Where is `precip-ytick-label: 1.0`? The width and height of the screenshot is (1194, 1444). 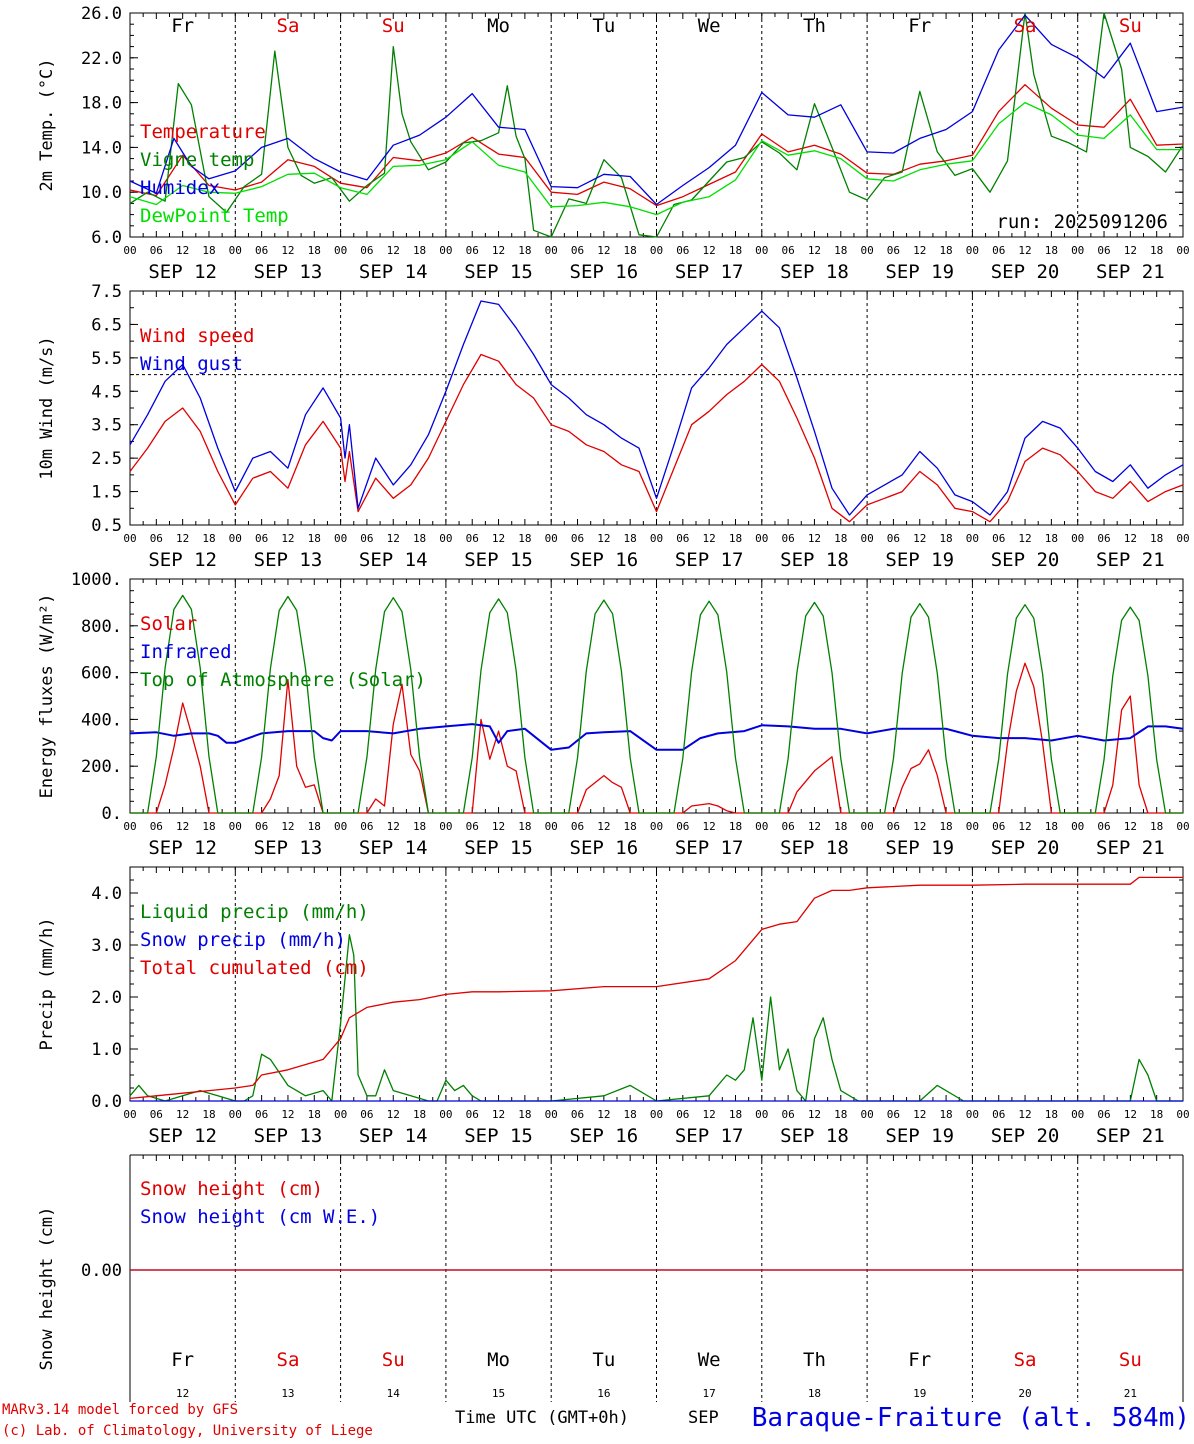
precip-ytick-label: 1.0 is located at coordinates (106, 1050).